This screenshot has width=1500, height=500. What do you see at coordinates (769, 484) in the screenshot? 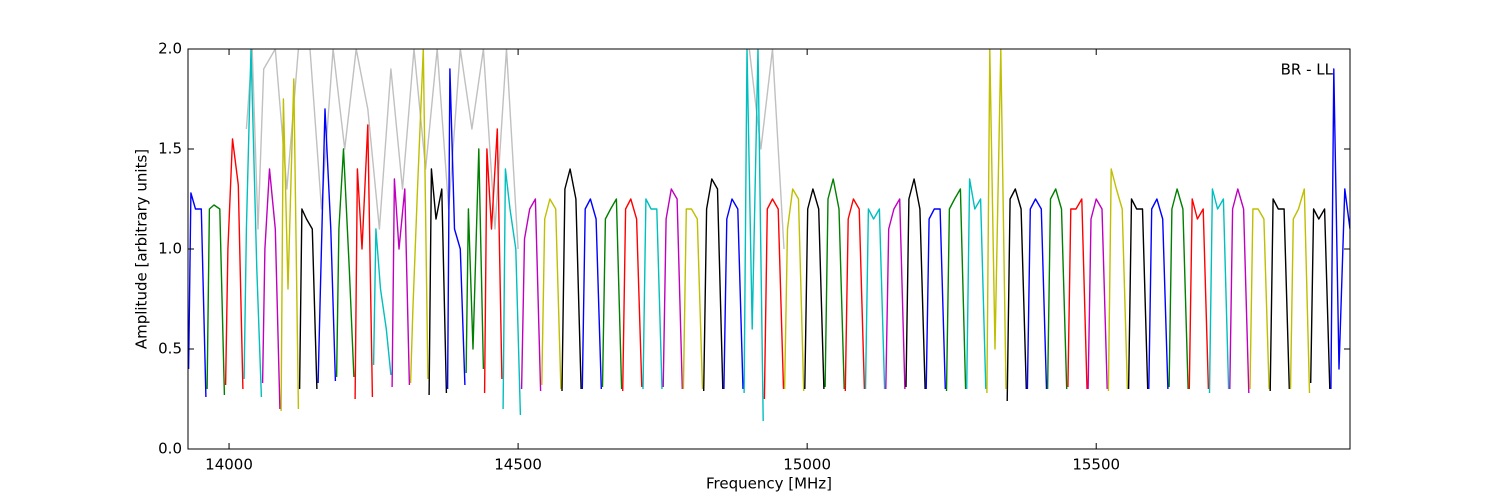
I see `x-axis-label: Frequency [MHz]` at bounding box center [769, 484].